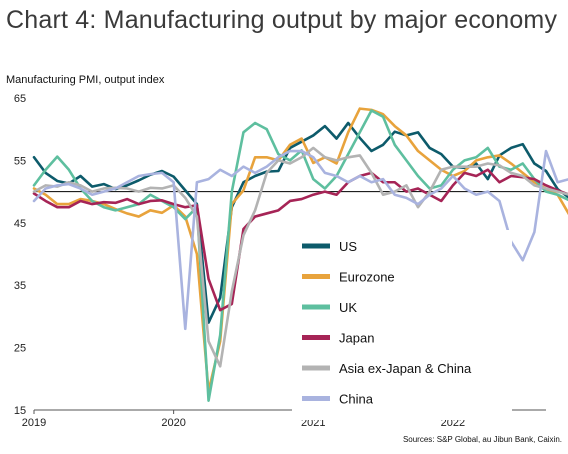 This screenshot has width=568, height=454. What do you see at coordinates (405, 368) in the screenshot?
I see `legend-label: Asia ex-Japan & China` at bounding box center [405, 368].